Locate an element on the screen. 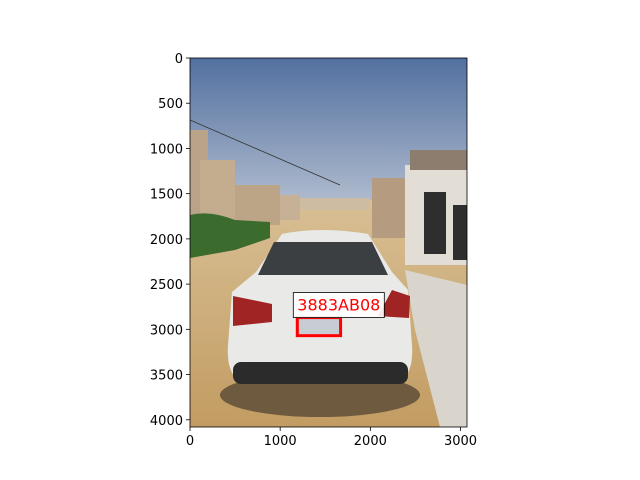  y-tick-label: 4000 is located at coordinates (166, 421).